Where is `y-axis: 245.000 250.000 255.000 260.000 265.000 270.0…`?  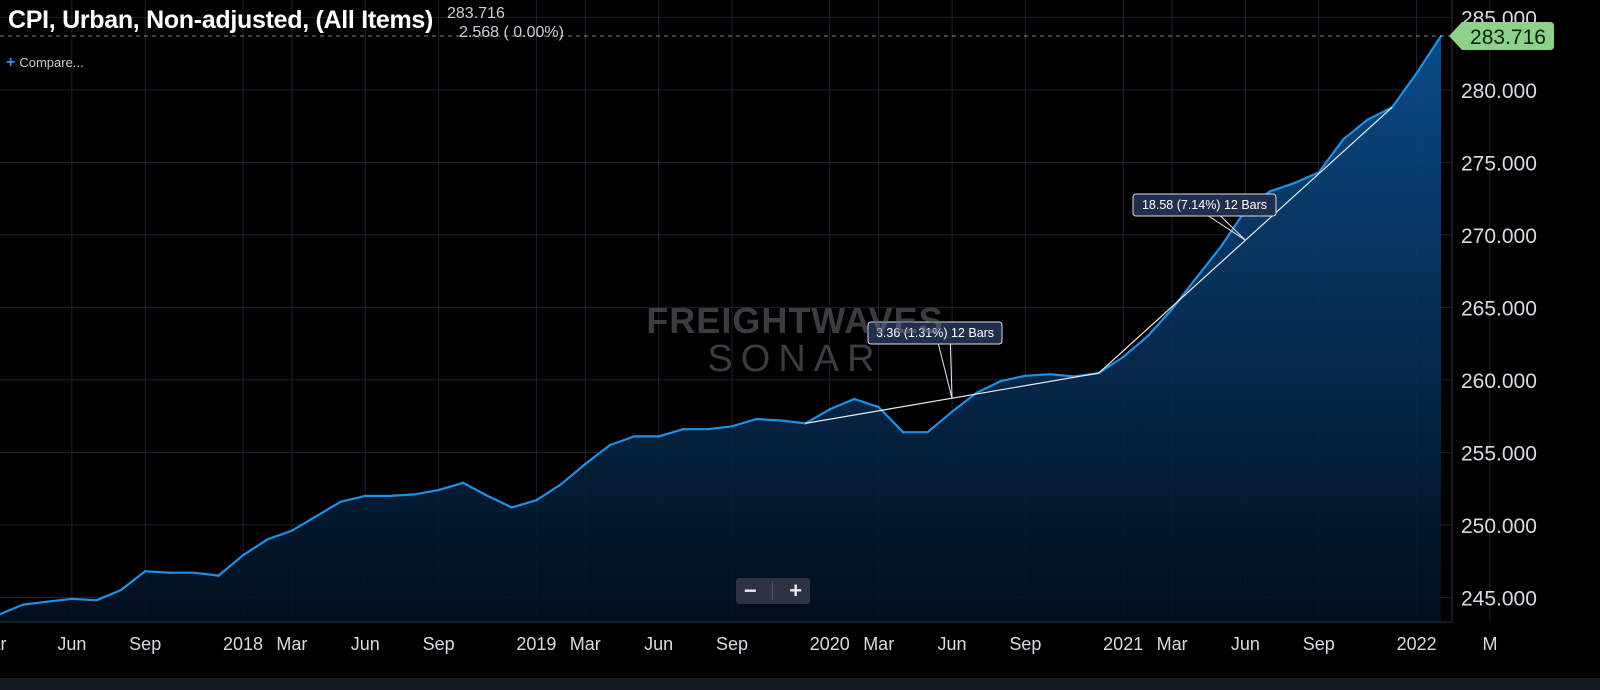
y-axis: 245.000 250.000 255.000 260.000 265.000 270.0… is located at coordinates (1494, 311).